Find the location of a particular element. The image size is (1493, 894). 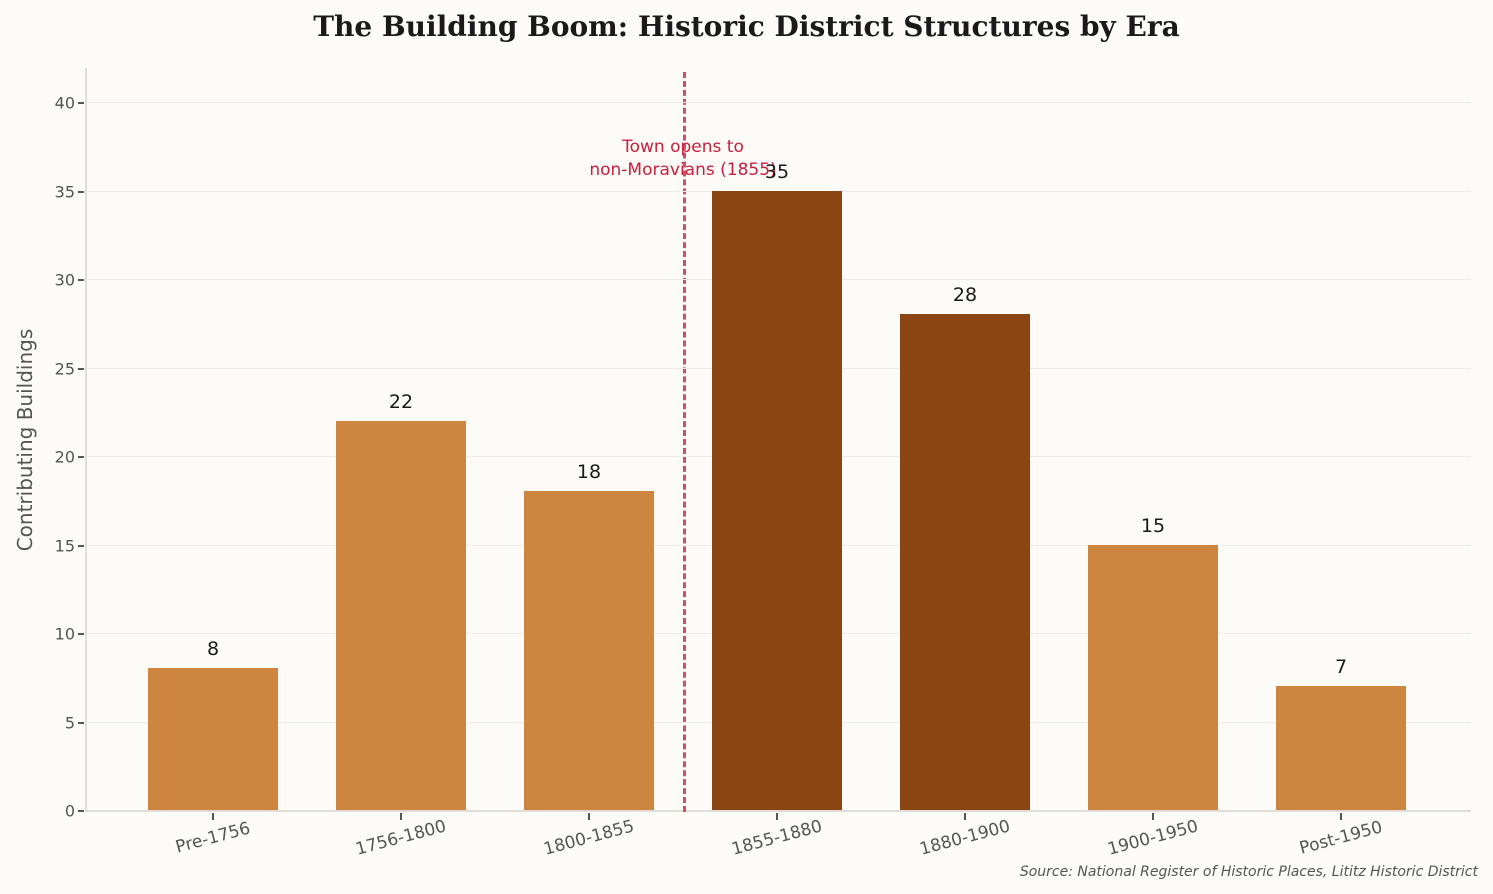

annotation-text: Town opens to non-Moravians (1855) is located at coordinates (682, 159).